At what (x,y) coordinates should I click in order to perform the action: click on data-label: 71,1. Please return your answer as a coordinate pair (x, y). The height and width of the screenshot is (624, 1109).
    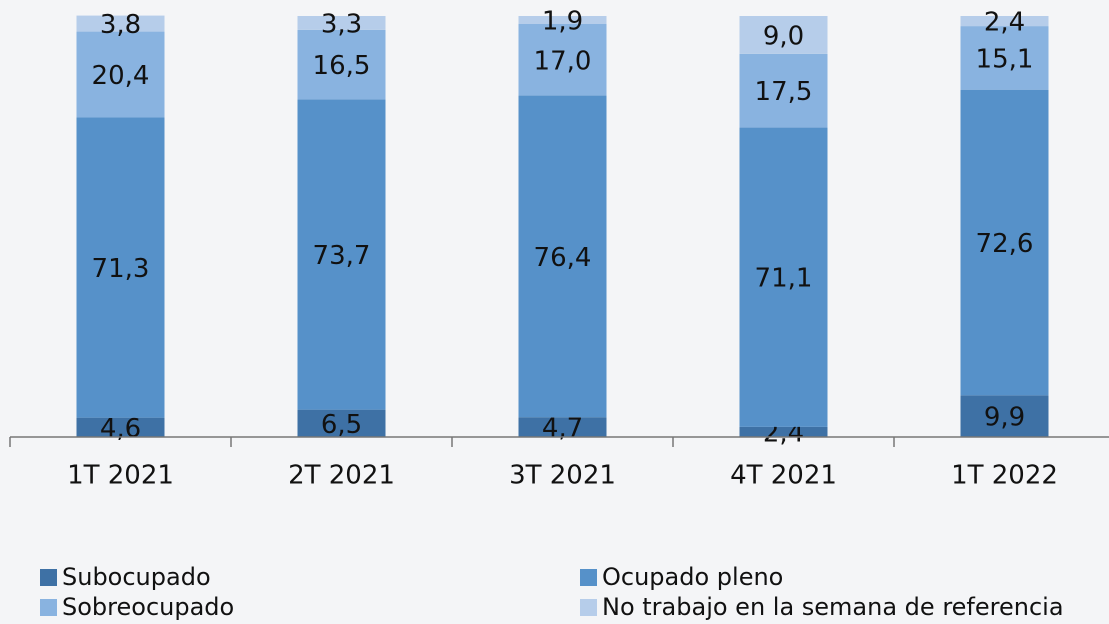
    Looking at the image, I should click on (784, 279).